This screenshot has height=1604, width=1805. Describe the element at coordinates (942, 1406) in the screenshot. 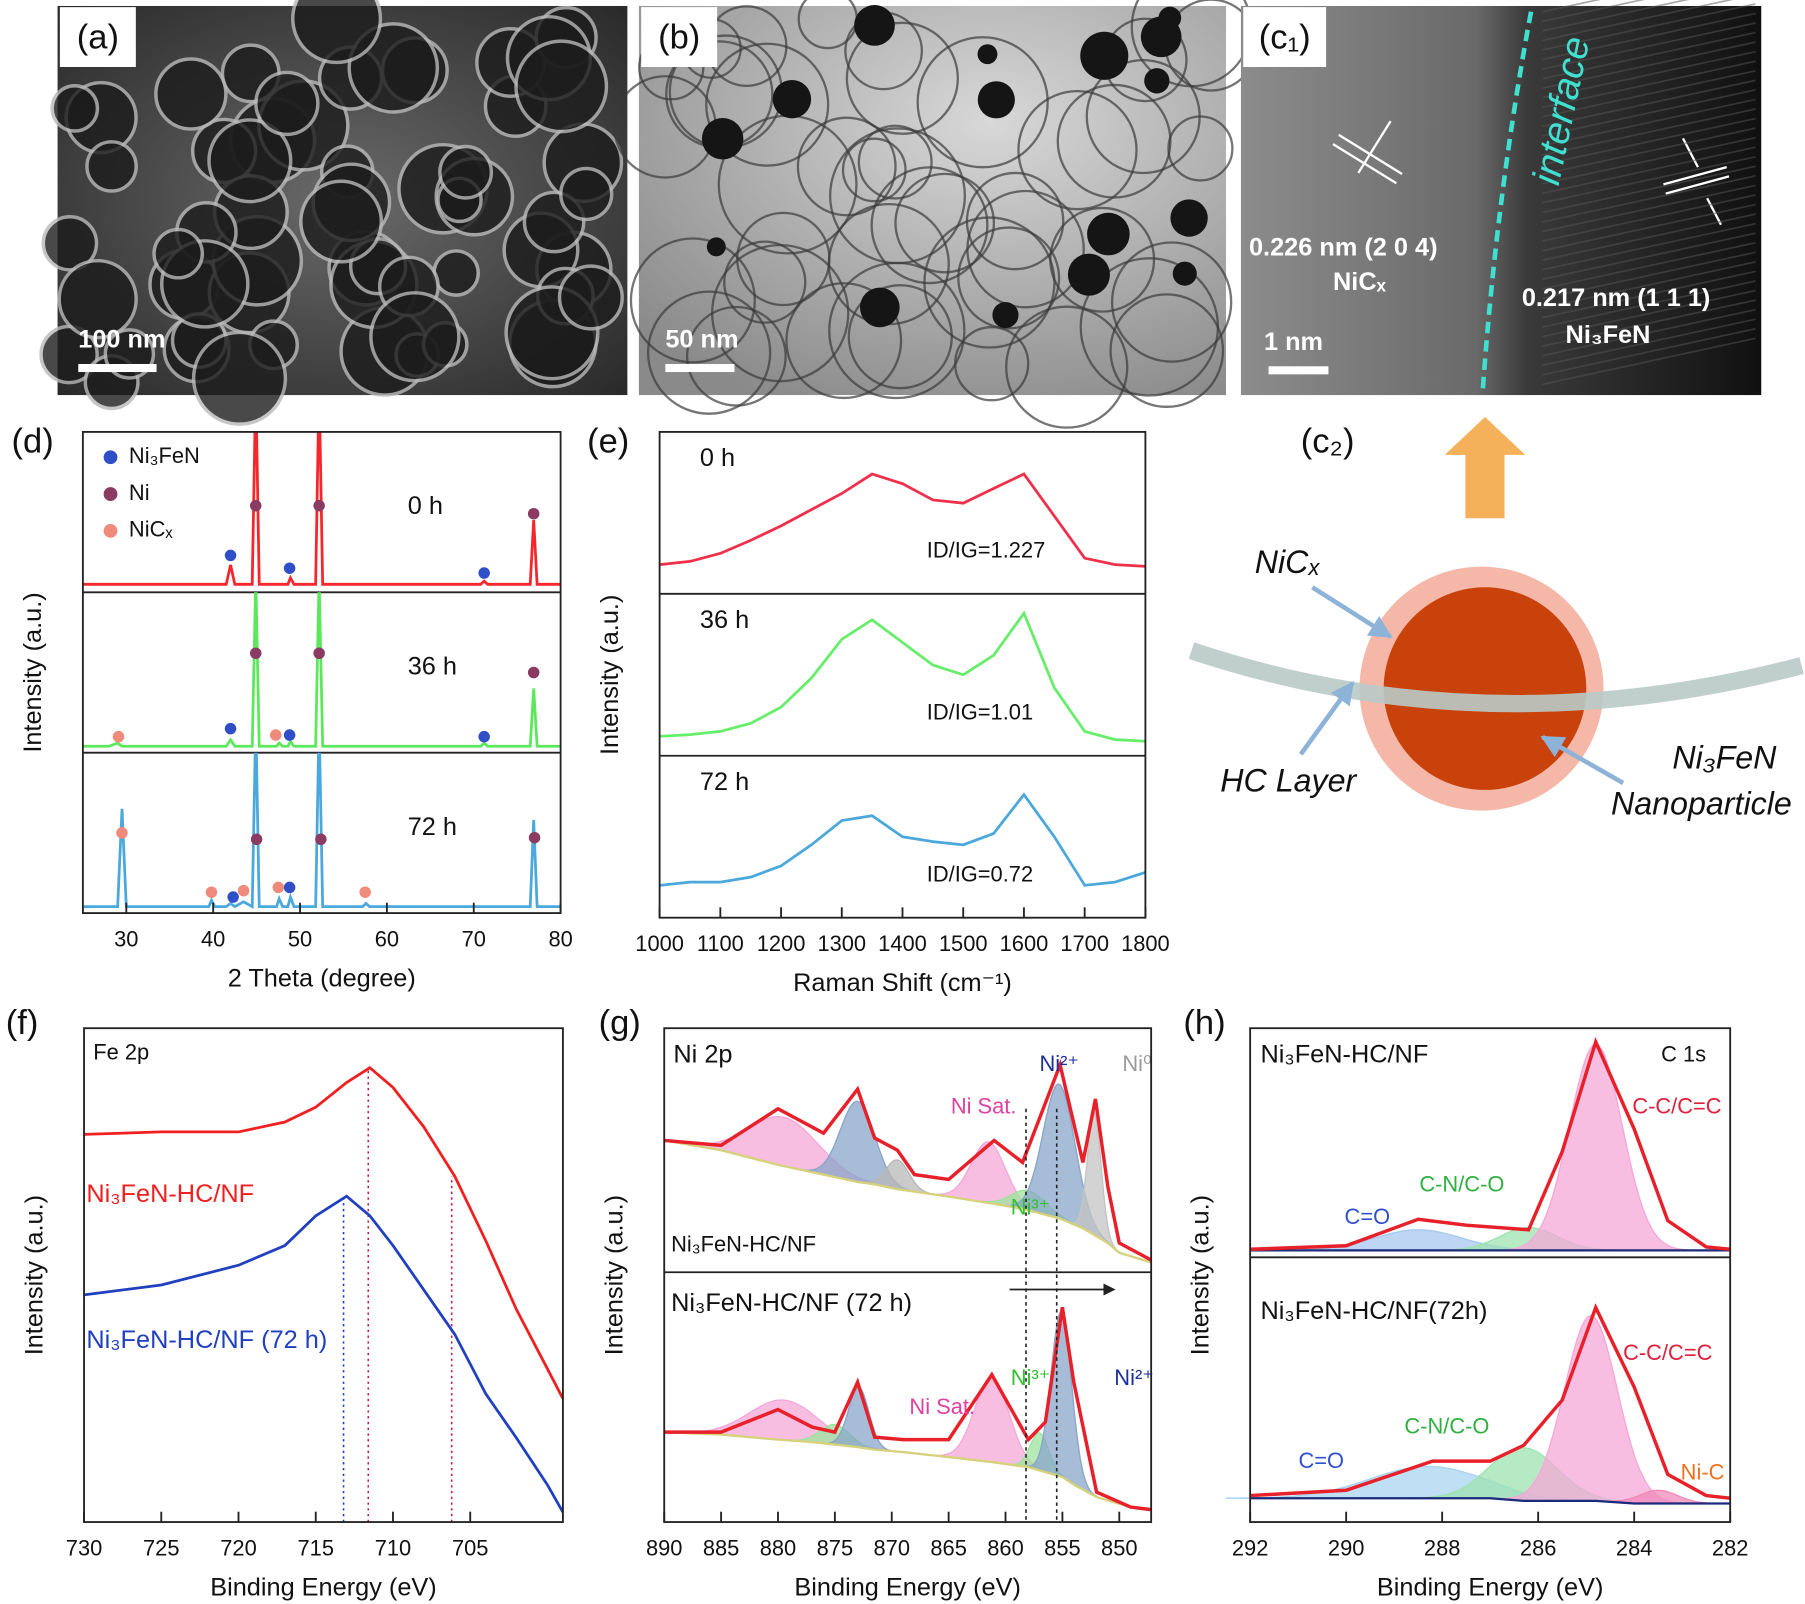

I see `peak-label: Ni Sat.` at that location.